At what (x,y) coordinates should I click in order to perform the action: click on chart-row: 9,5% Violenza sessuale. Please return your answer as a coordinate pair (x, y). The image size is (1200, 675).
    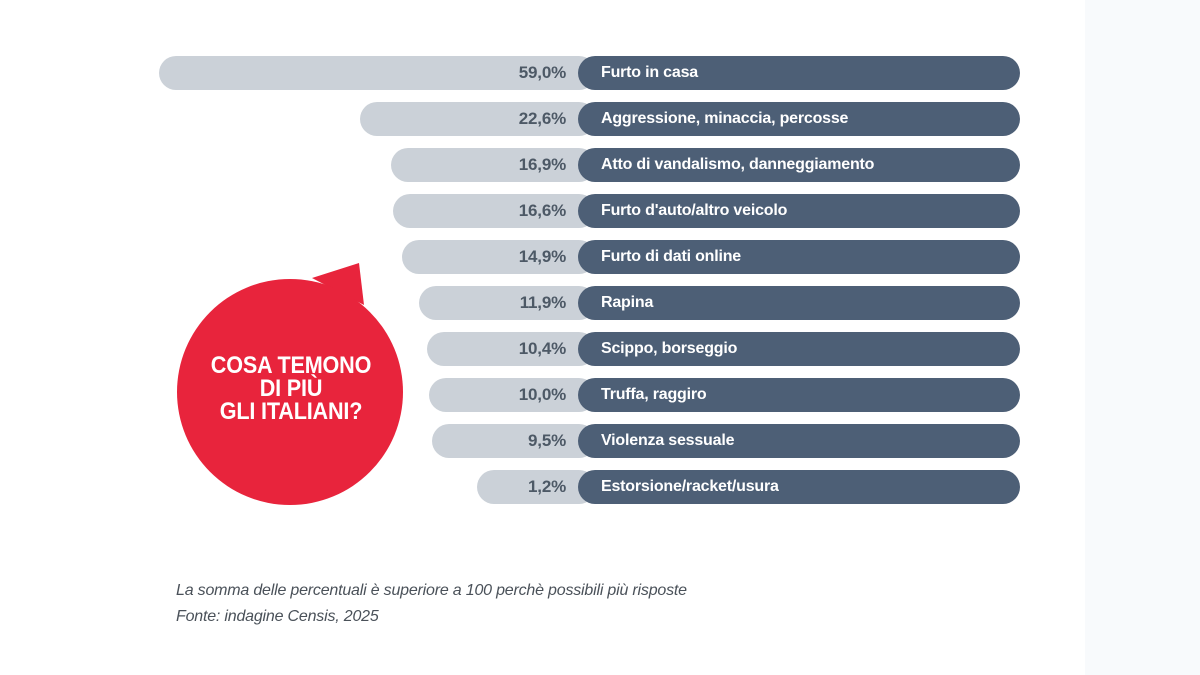
    Looking at the image, I should click on (600, 441).